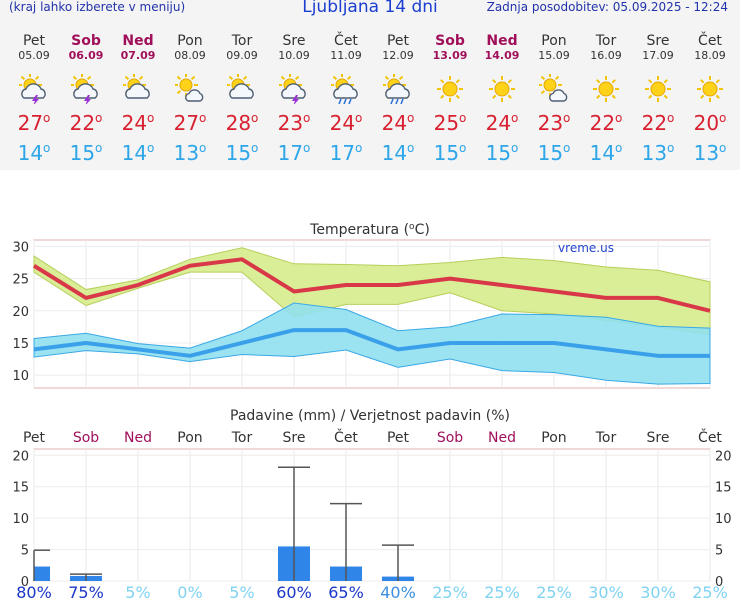 The height and width of the screenshot is (600, 740). Describe the element at coordinates (346, 55) in the screenshot. I see `day-date: 11.09` at that location.